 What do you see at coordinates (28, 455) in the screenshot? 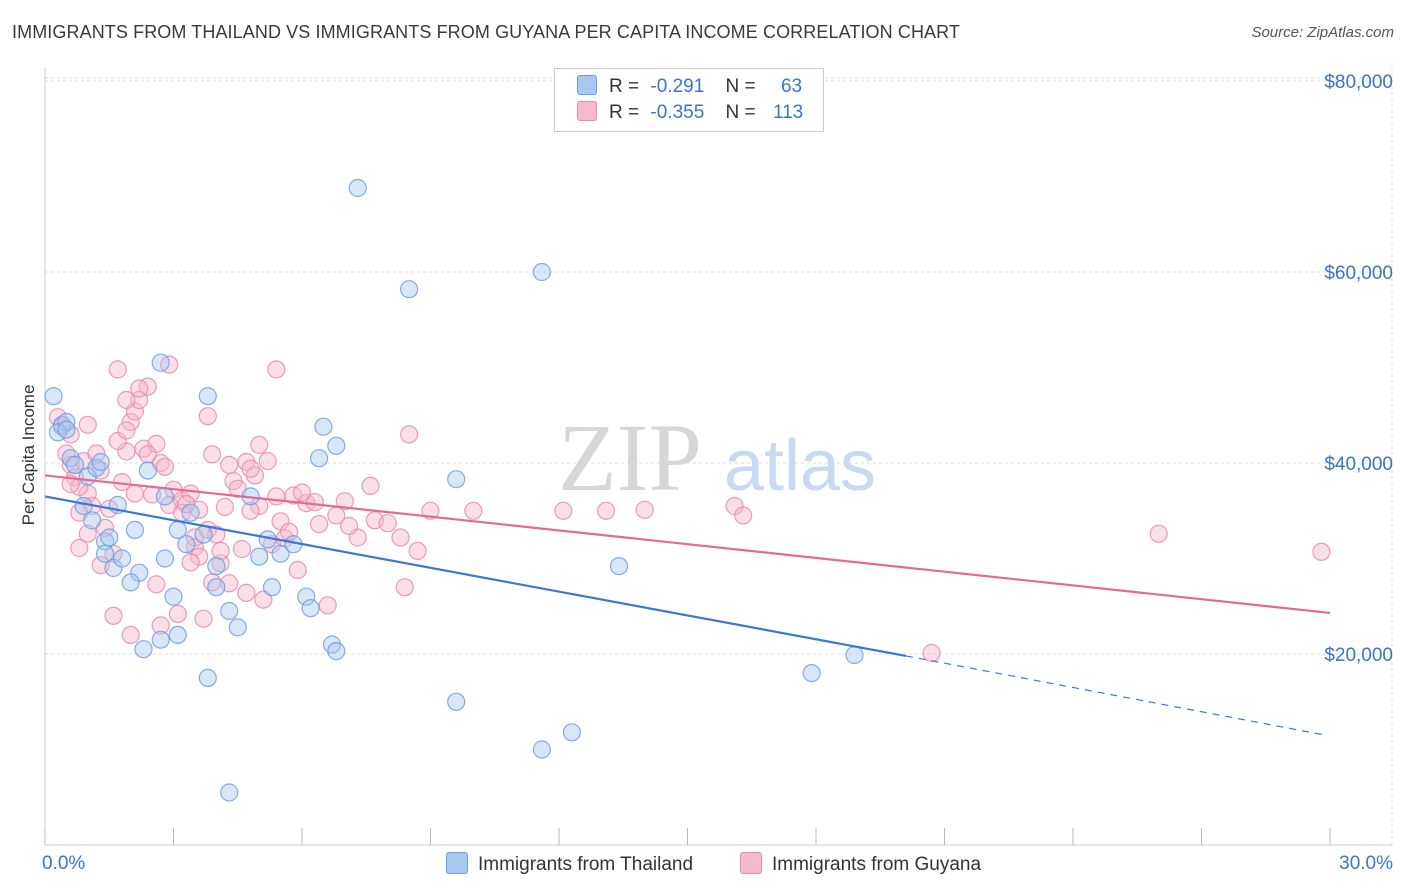
I see `y-axis-label: Per Capita Income` at bounding box center [28, 455].